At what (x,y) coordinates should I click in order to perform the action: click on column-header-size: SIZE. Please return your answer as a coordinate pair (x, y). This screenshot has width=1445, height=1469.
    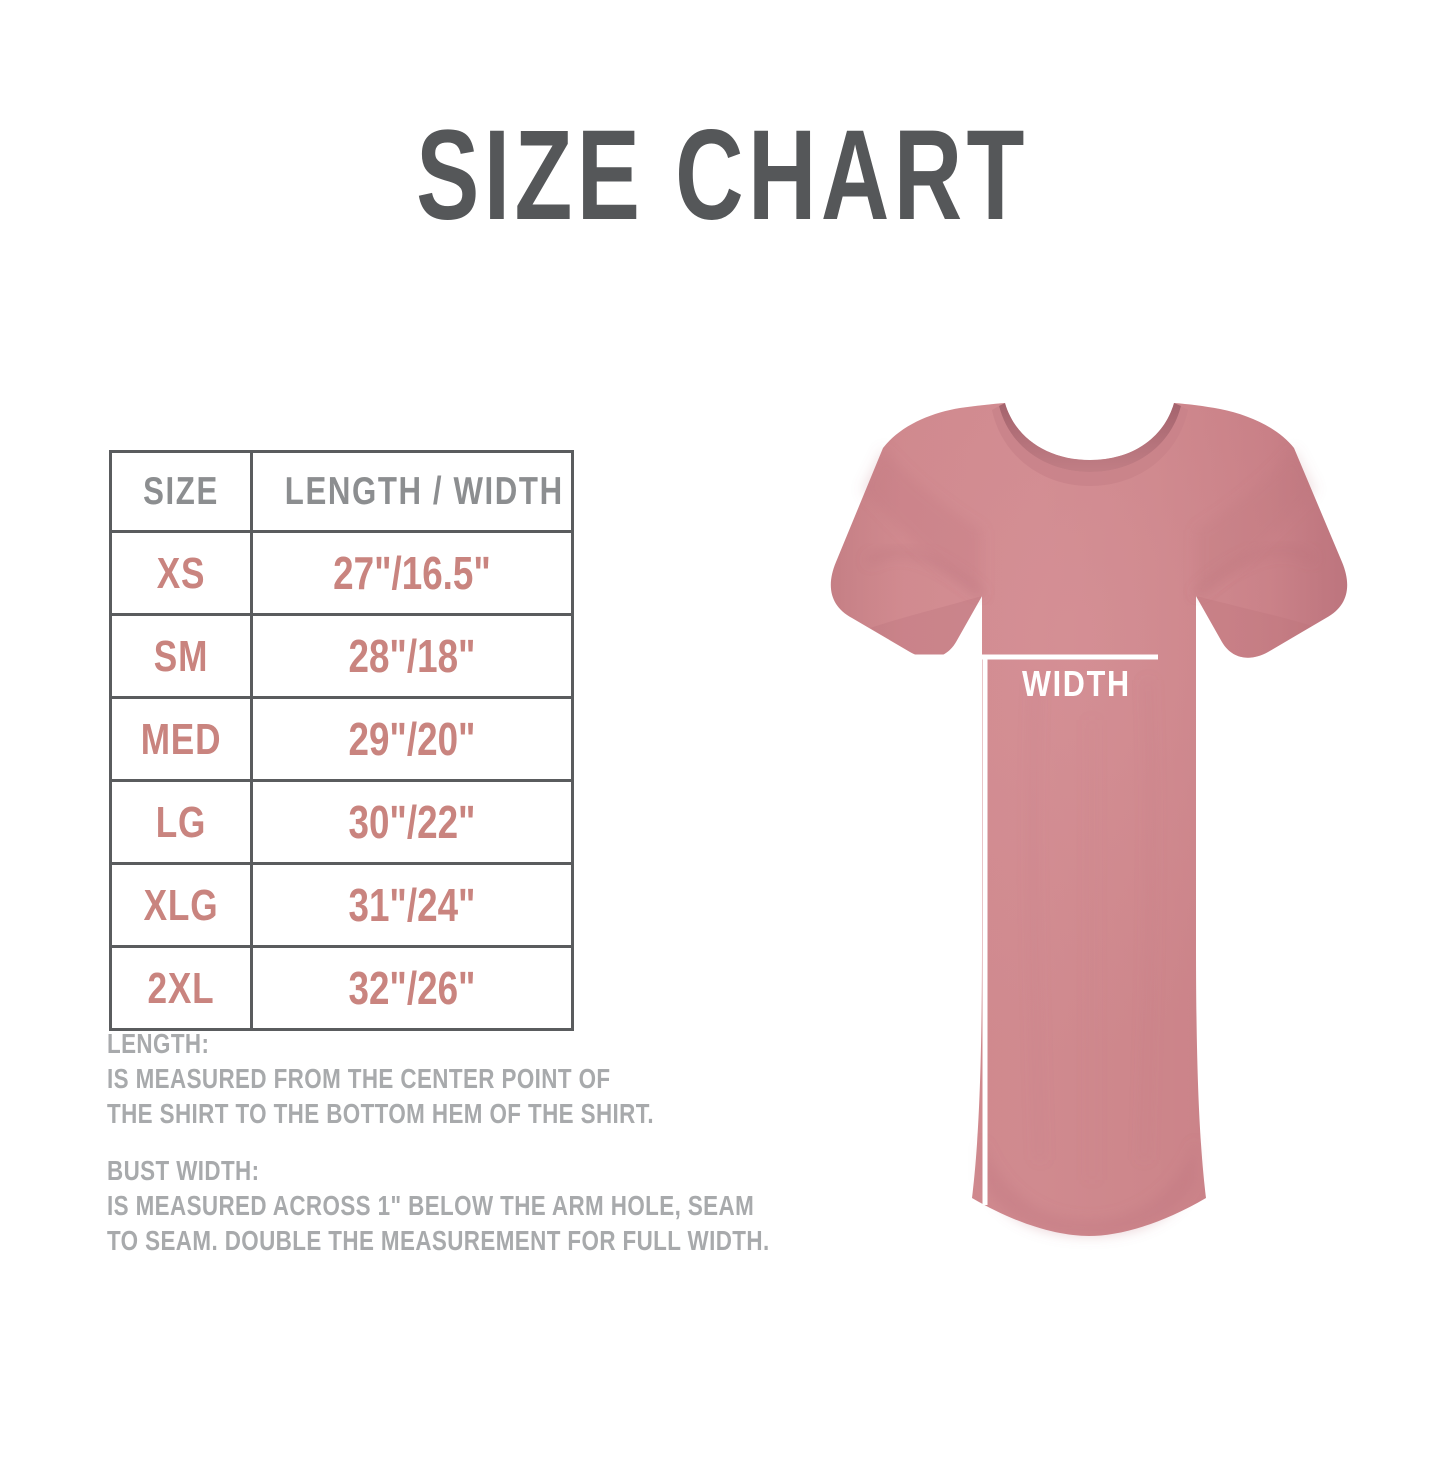
    Looking at the image, I should click on (181, 491).